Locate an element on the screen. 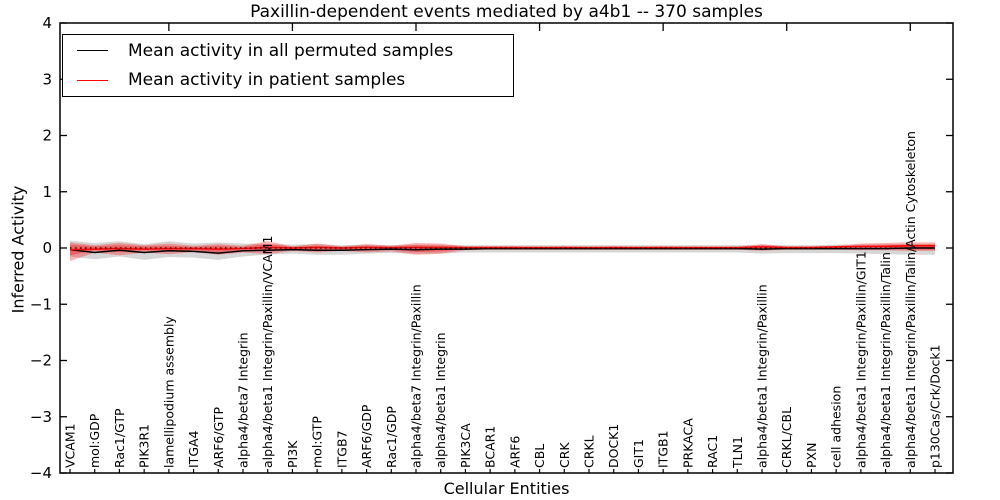 Image resolution: width=1000 pixels, height=500 pixels. x-tick-label: alpha4/beta7 Integrin is located at coordinates (243, 400).